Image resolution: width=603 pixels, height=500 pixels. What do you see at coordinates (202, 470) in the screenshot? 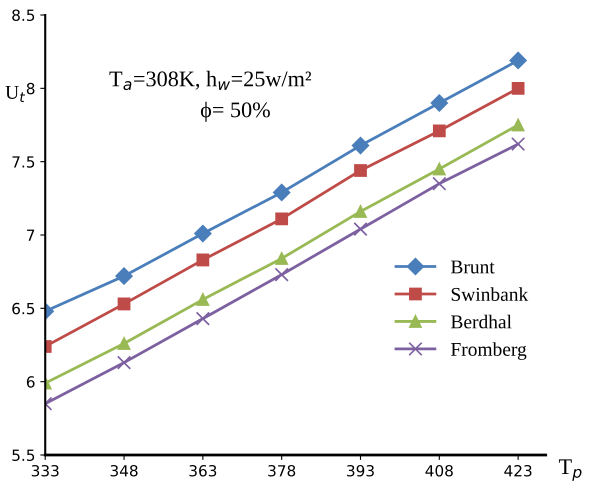
I see `x-tick-label: 363` at bounding box center [202, 470].